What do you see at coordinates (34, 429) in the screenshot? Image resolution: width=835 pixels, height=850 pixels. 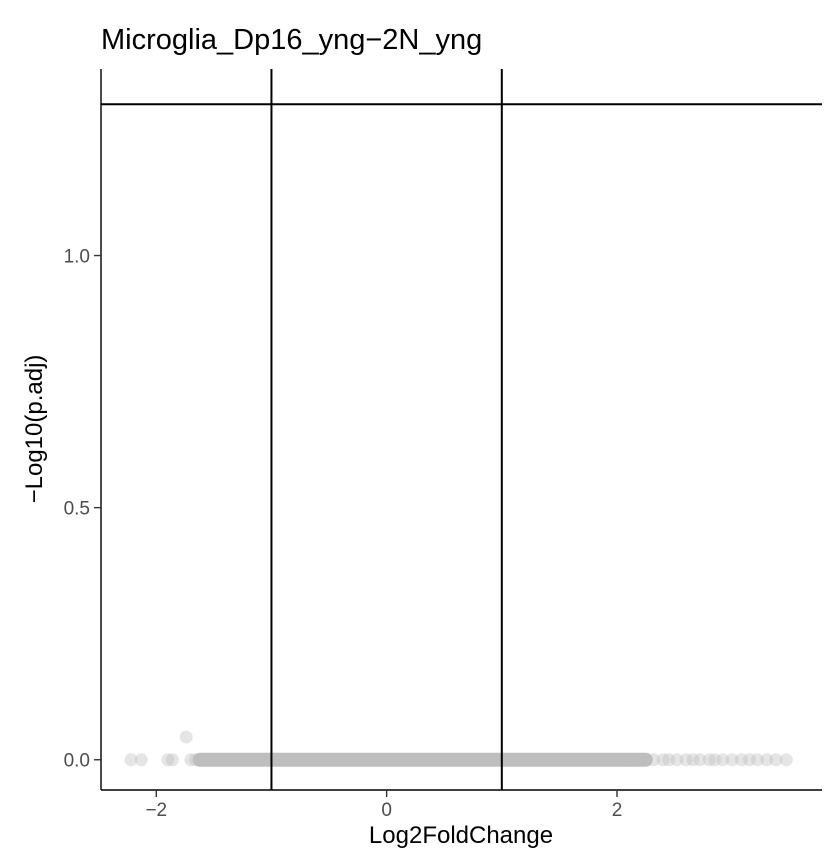 I see `y-axis-label: −Log10(p.adj)` at bounding box center [34, 429].